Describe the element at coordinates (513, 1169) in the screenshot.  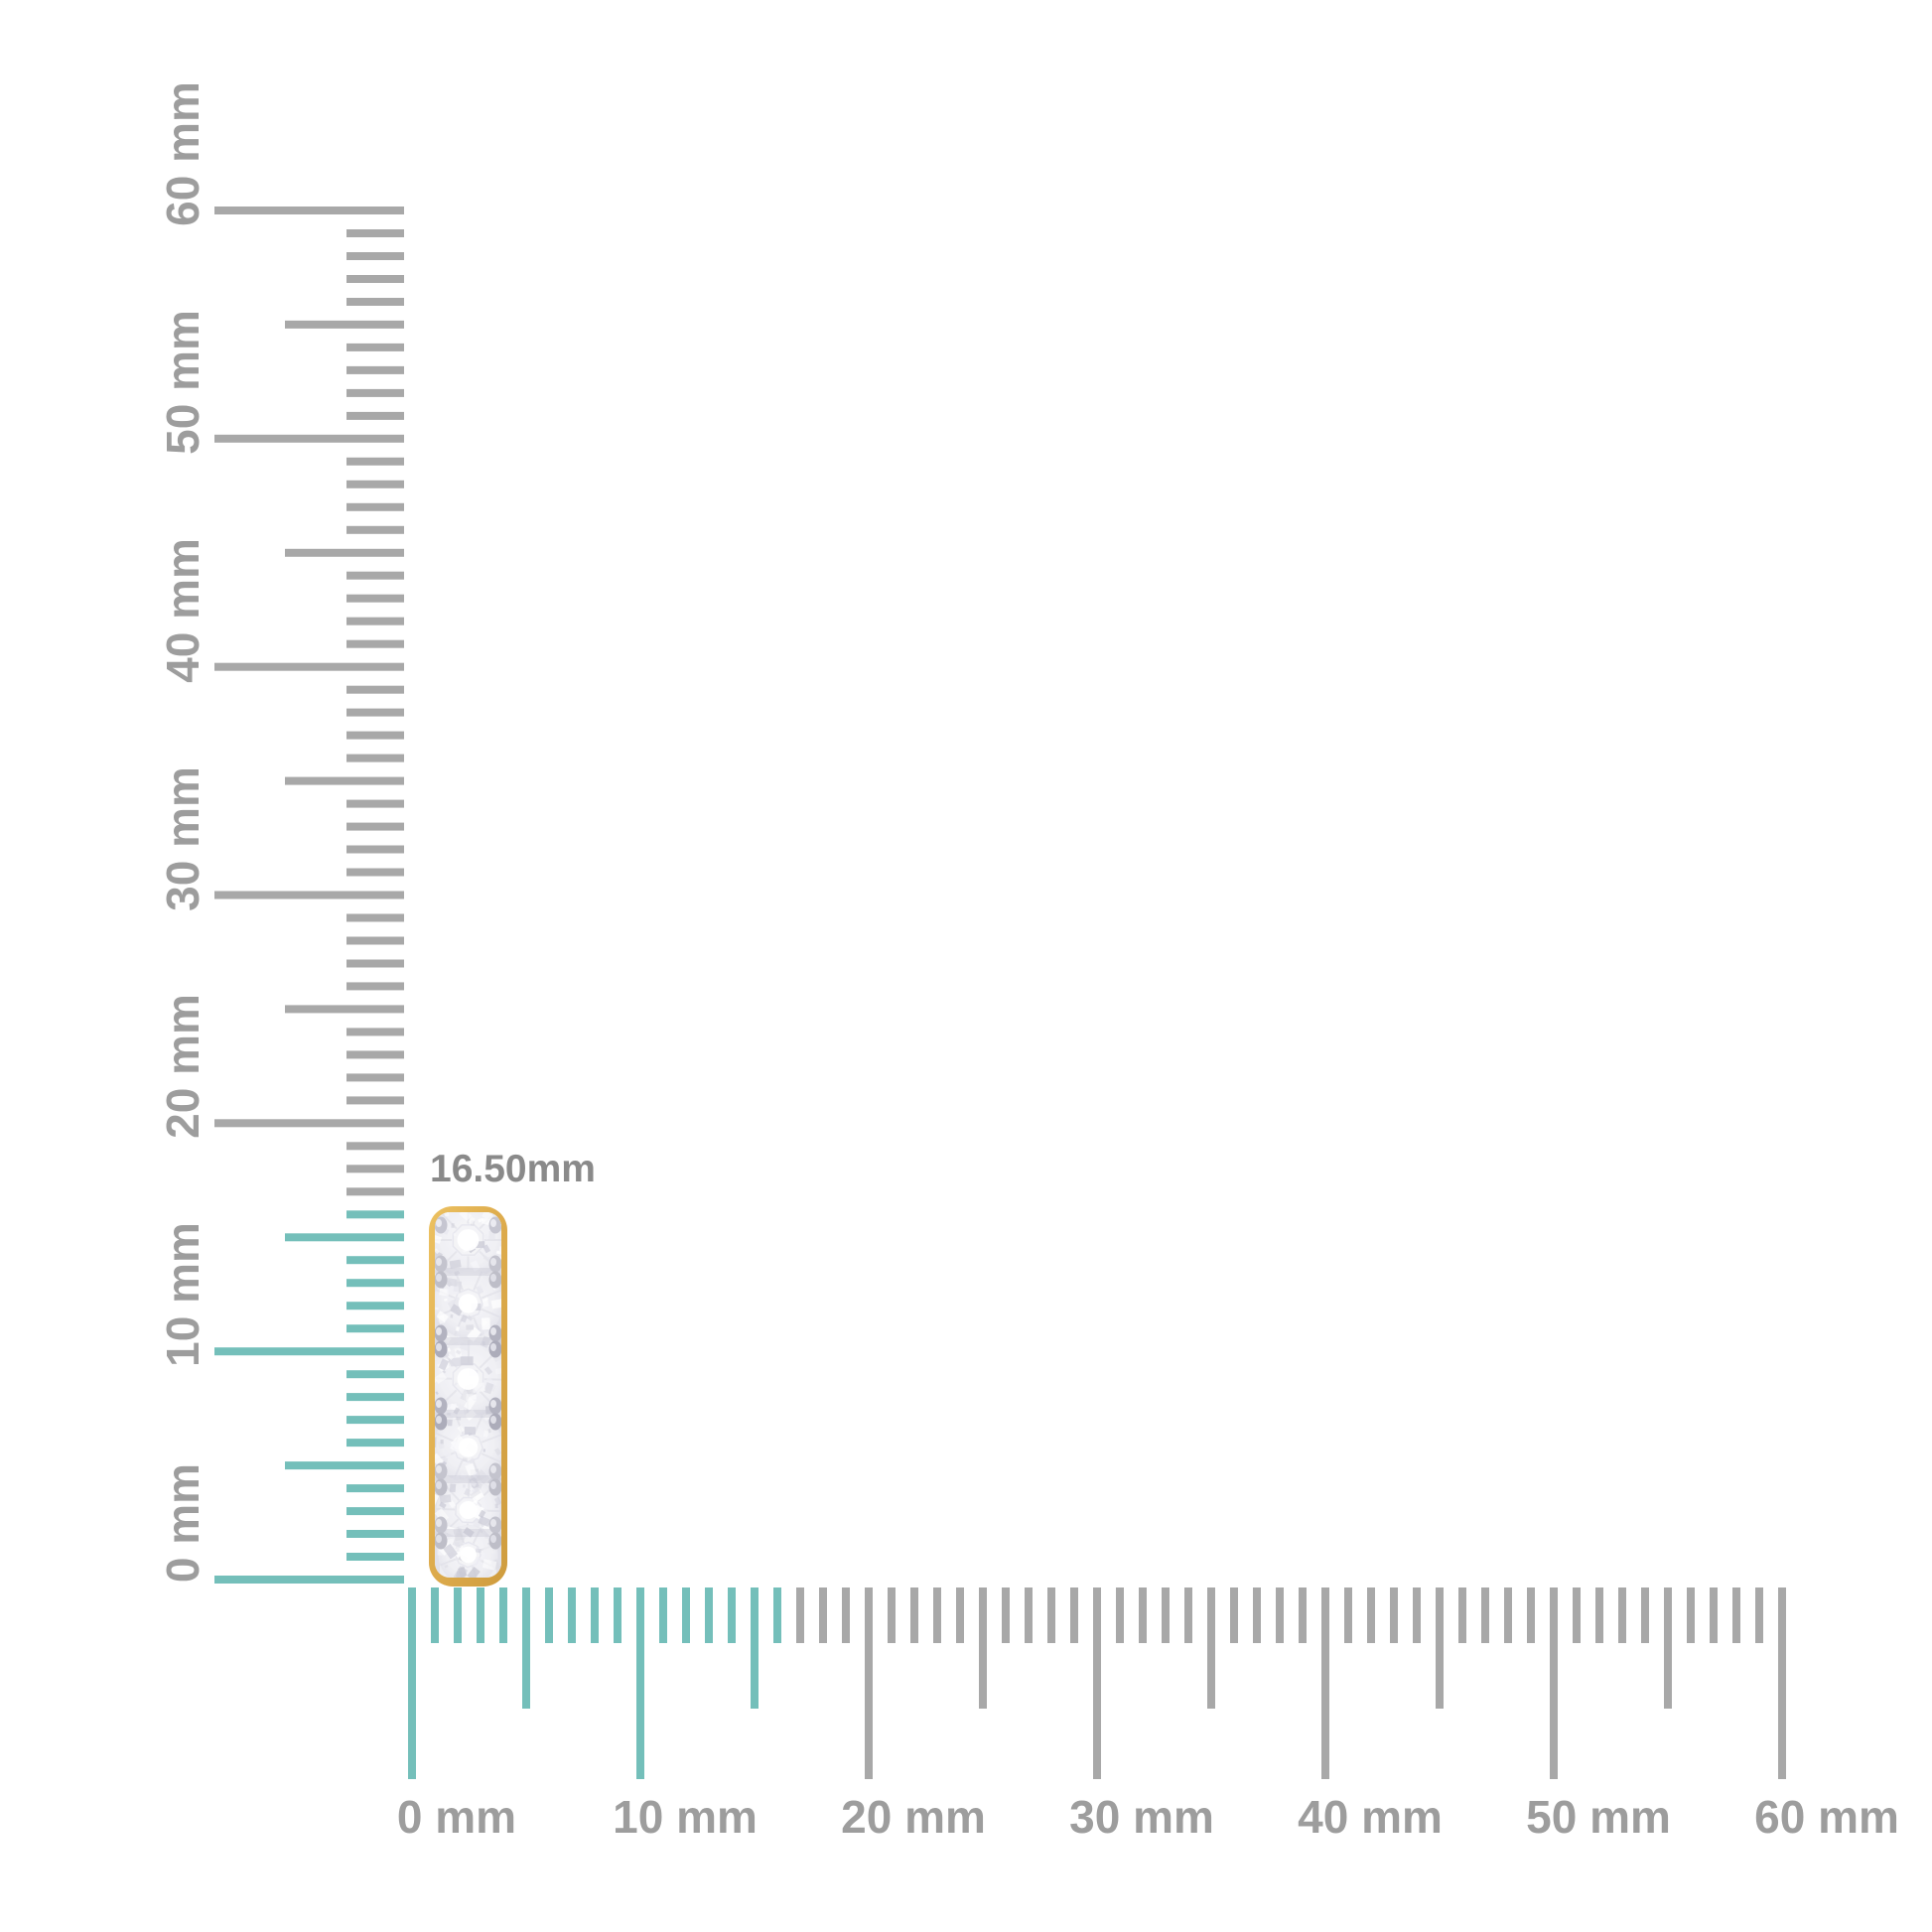
I see `svg-text: 16.50mm` at that location.